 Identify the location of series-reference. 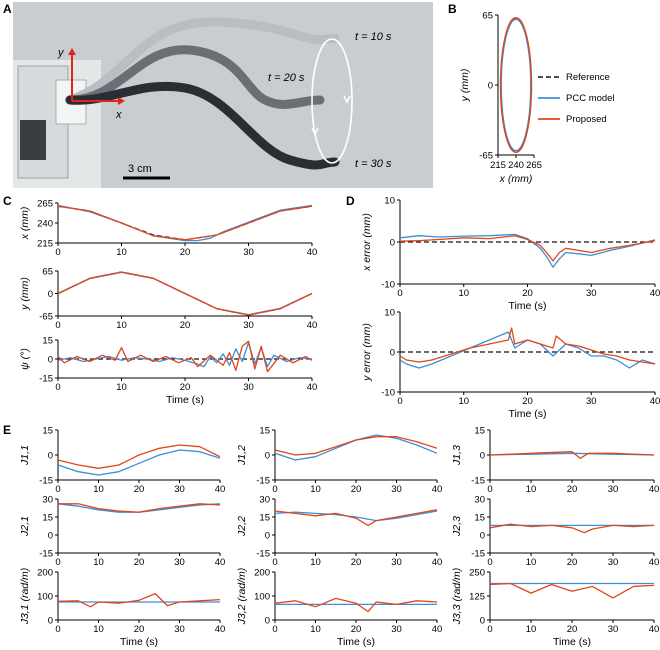
(185, 223).